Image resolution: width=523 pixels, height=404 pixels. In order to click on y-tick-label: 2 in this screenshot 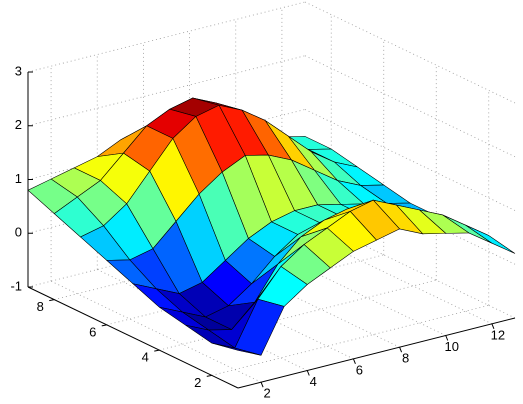, I will do `click(197, 382)`.